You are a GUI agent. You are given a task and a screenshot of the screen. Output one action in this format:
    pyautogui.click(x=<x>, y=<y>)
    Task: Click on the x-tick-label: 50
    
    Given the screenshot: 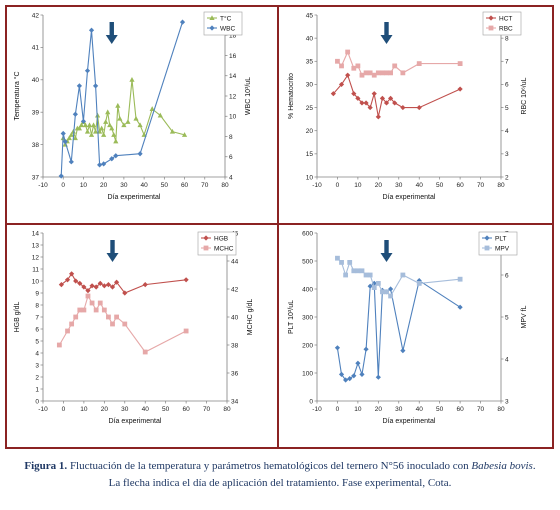 What is the action you would take?
    pyautogui.click(x=165, y=185)
    